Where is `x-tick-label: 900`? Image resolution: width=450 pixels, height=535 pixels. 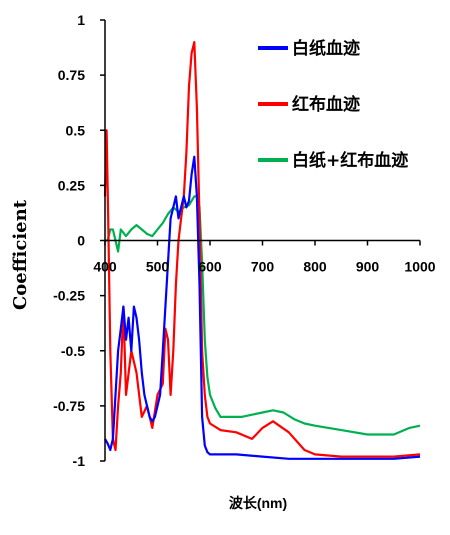 x-tick-label: 900 is located at coordinates (368, 267).